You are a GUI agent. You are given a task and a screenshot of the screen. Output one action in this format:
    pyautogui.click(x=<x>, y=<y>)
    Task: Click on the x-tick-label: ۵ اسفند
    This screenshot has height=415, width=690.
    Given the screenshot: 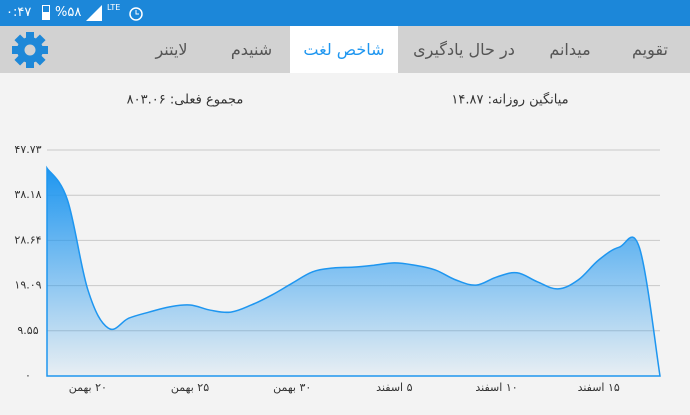 What is the action you would take?
    pyautogui.click(x=394, y=387)
    